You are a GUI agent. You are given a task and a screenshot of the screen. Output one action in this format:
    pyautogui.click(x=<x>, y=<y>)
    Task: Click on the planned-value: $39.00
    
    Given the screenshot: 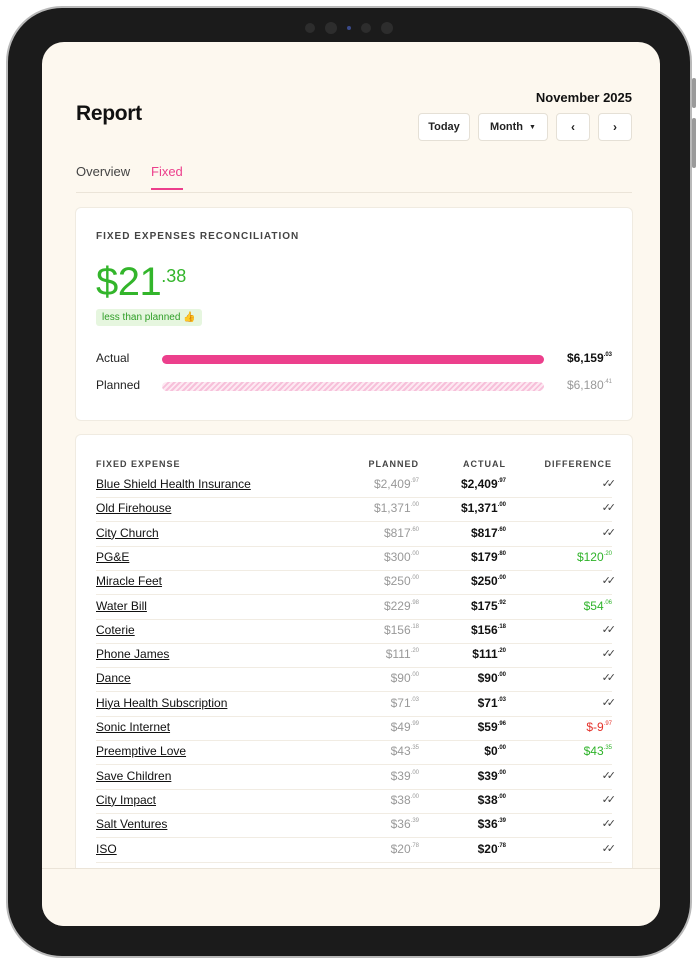 What is the action you would take?
    pyautogui.click(x=405, y=776)
    